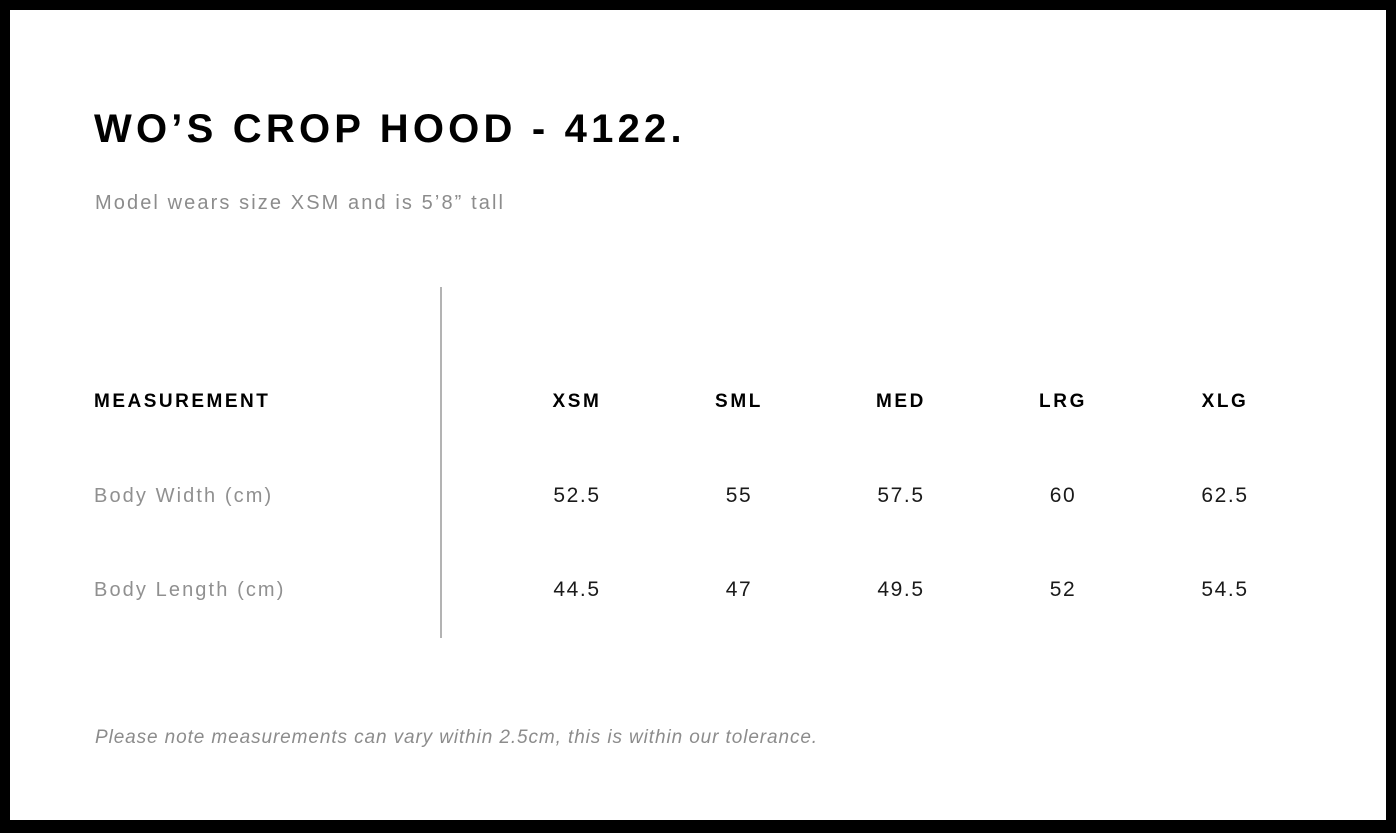 The image size is (1396, 833). Describe the element at coordinates (190, 589) in the screenshot. I see `row-label-body-length: Body Length (cm)` at that location.